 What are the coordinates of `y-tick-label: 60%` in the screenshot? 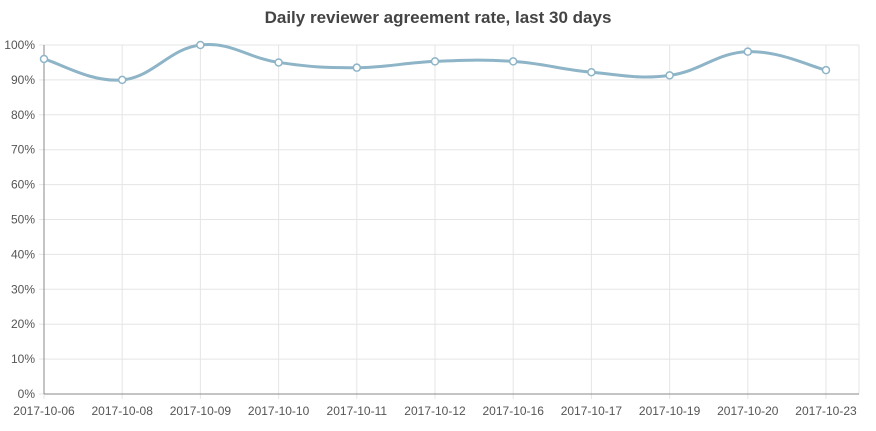 It's located at (23, 185).